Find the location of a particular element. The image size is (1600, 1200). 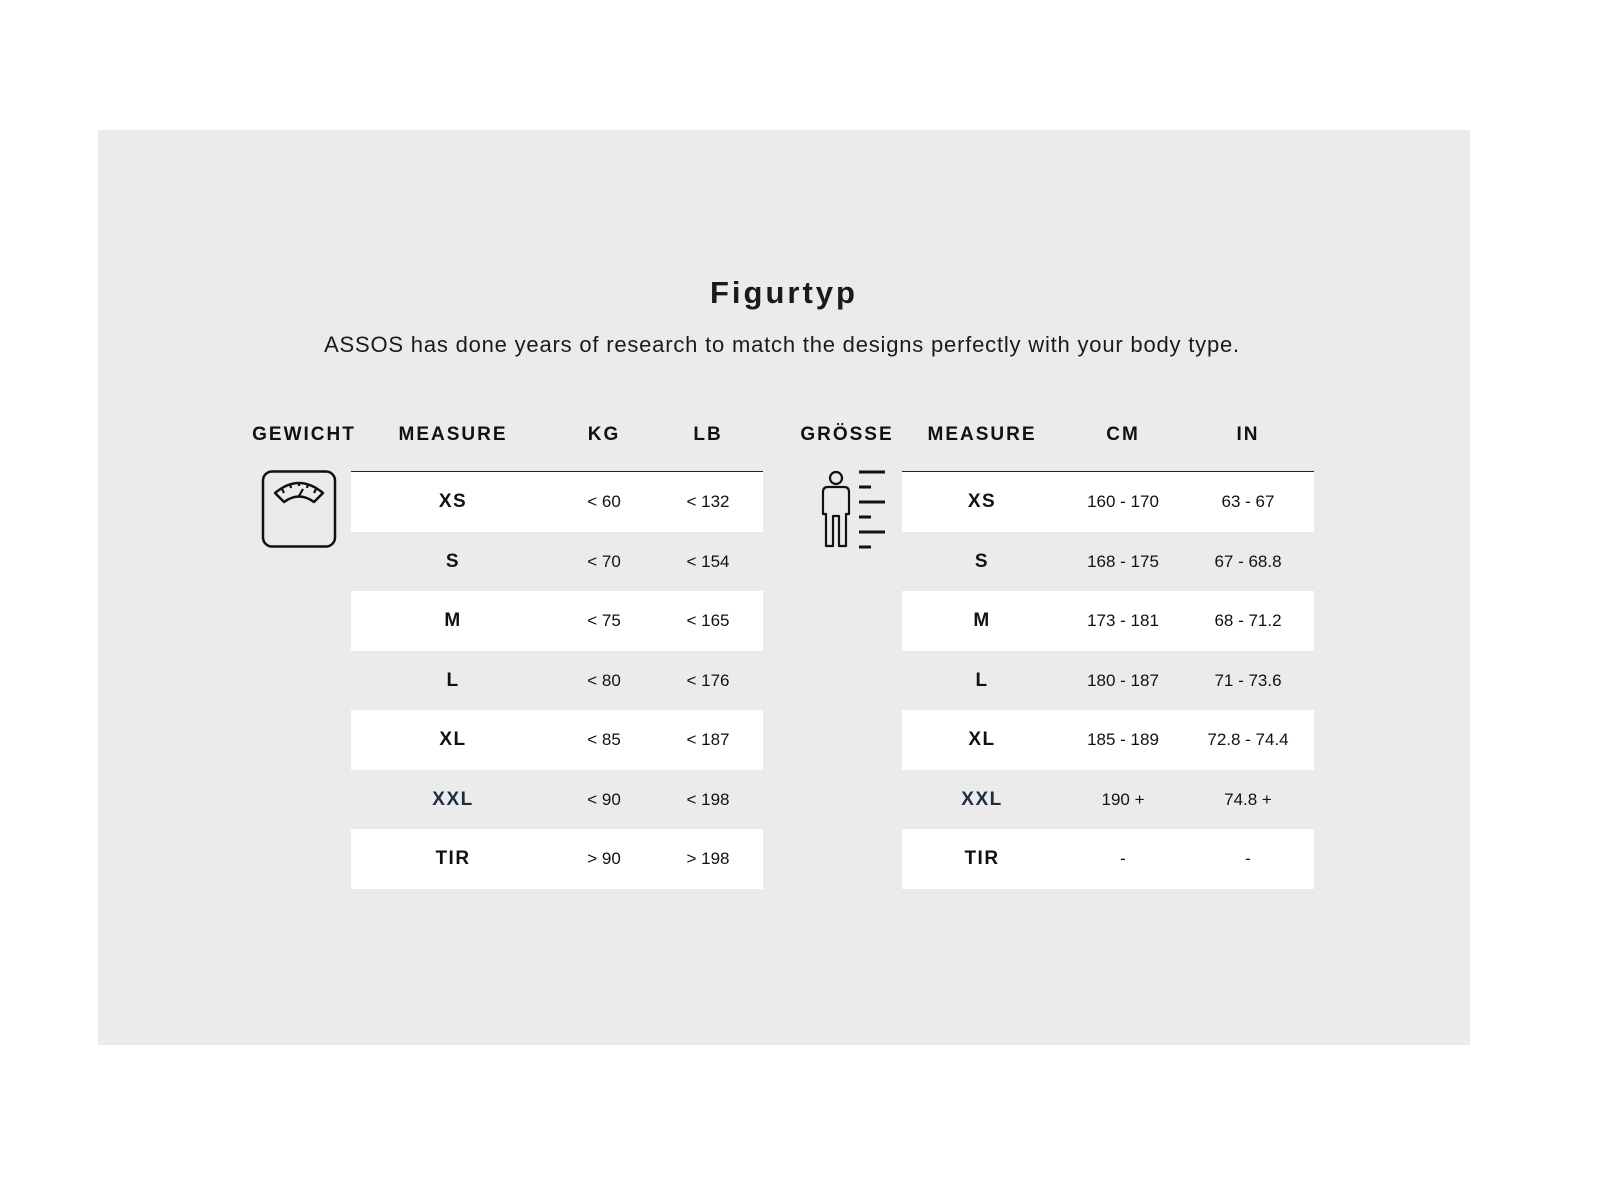

cell-cm: 173 - 181 is located at coordinates (1123, 620).